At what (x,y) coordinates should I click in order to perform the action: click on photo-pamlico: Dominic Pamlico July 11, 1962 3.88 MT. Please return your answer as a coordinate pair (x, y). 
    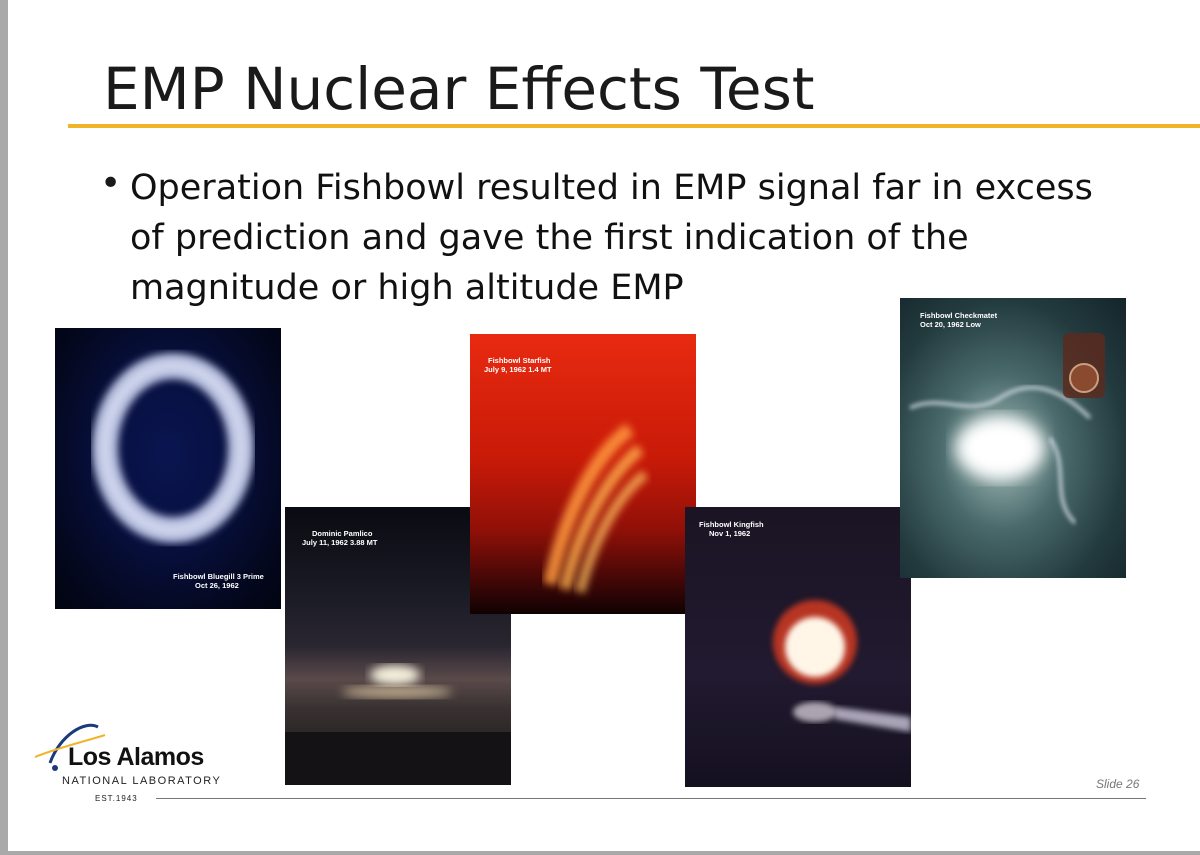
    Looking at the image, I should click on (398, 646).